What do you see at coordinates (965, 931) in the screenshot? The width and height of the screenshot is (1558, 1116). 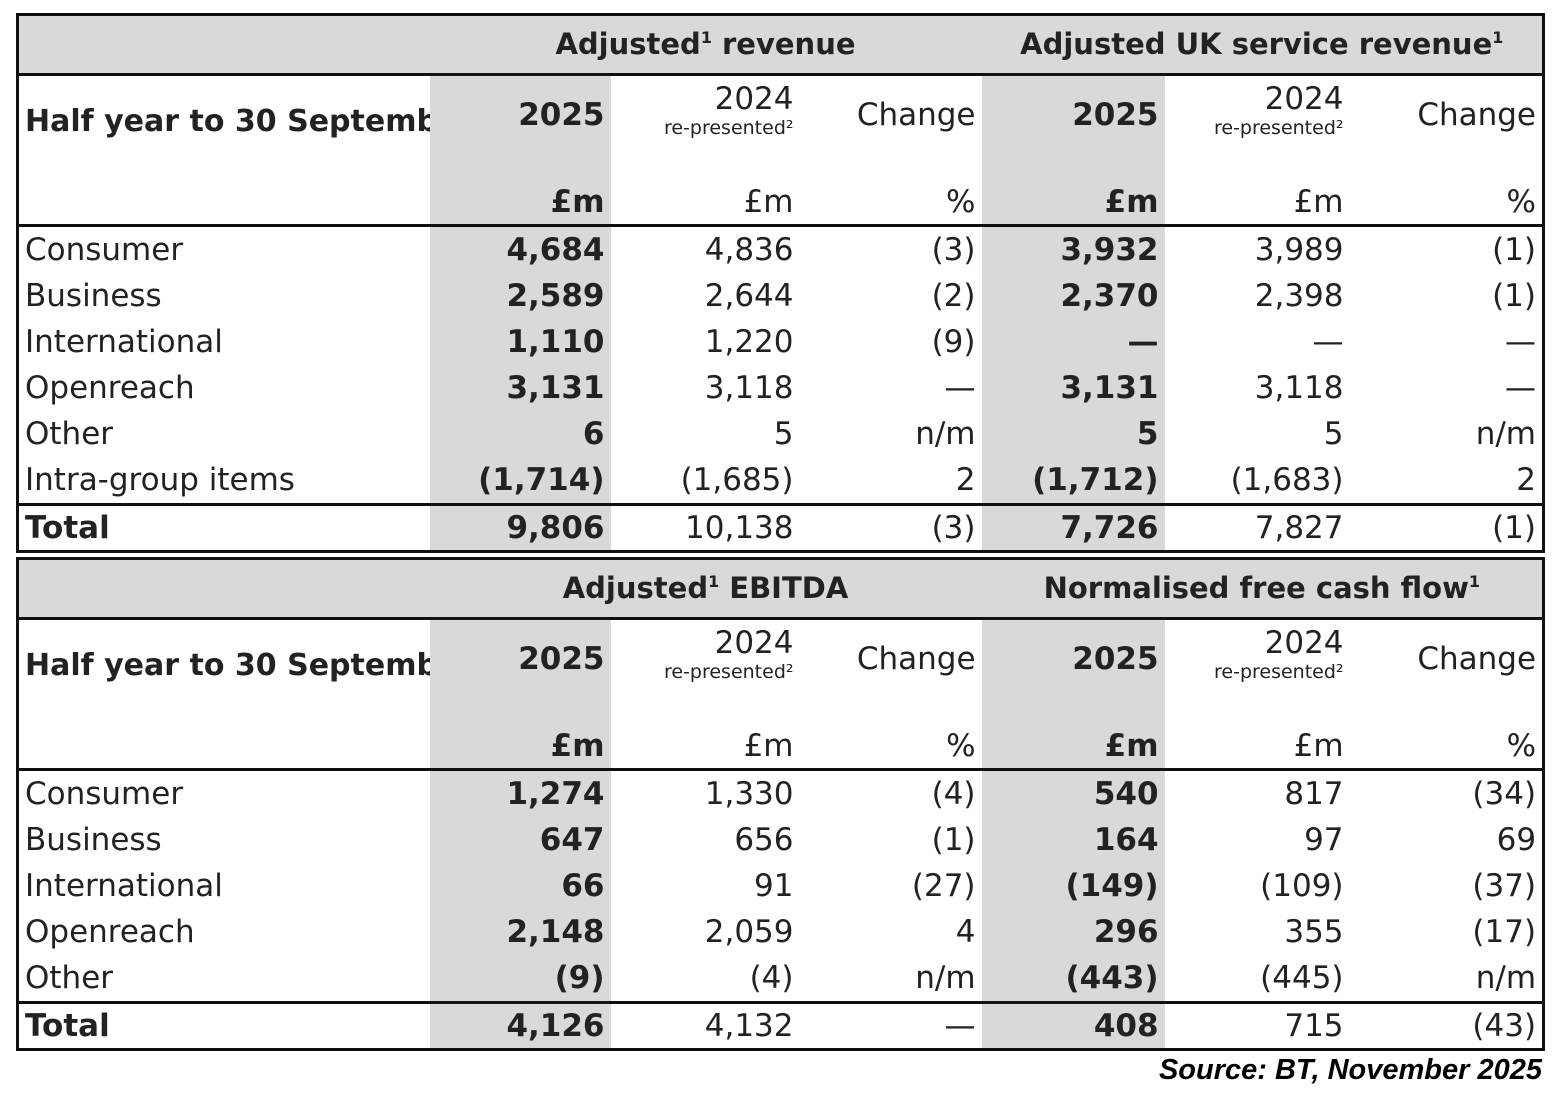 I see `value-cell: 4` at bounding box center [965, 931].